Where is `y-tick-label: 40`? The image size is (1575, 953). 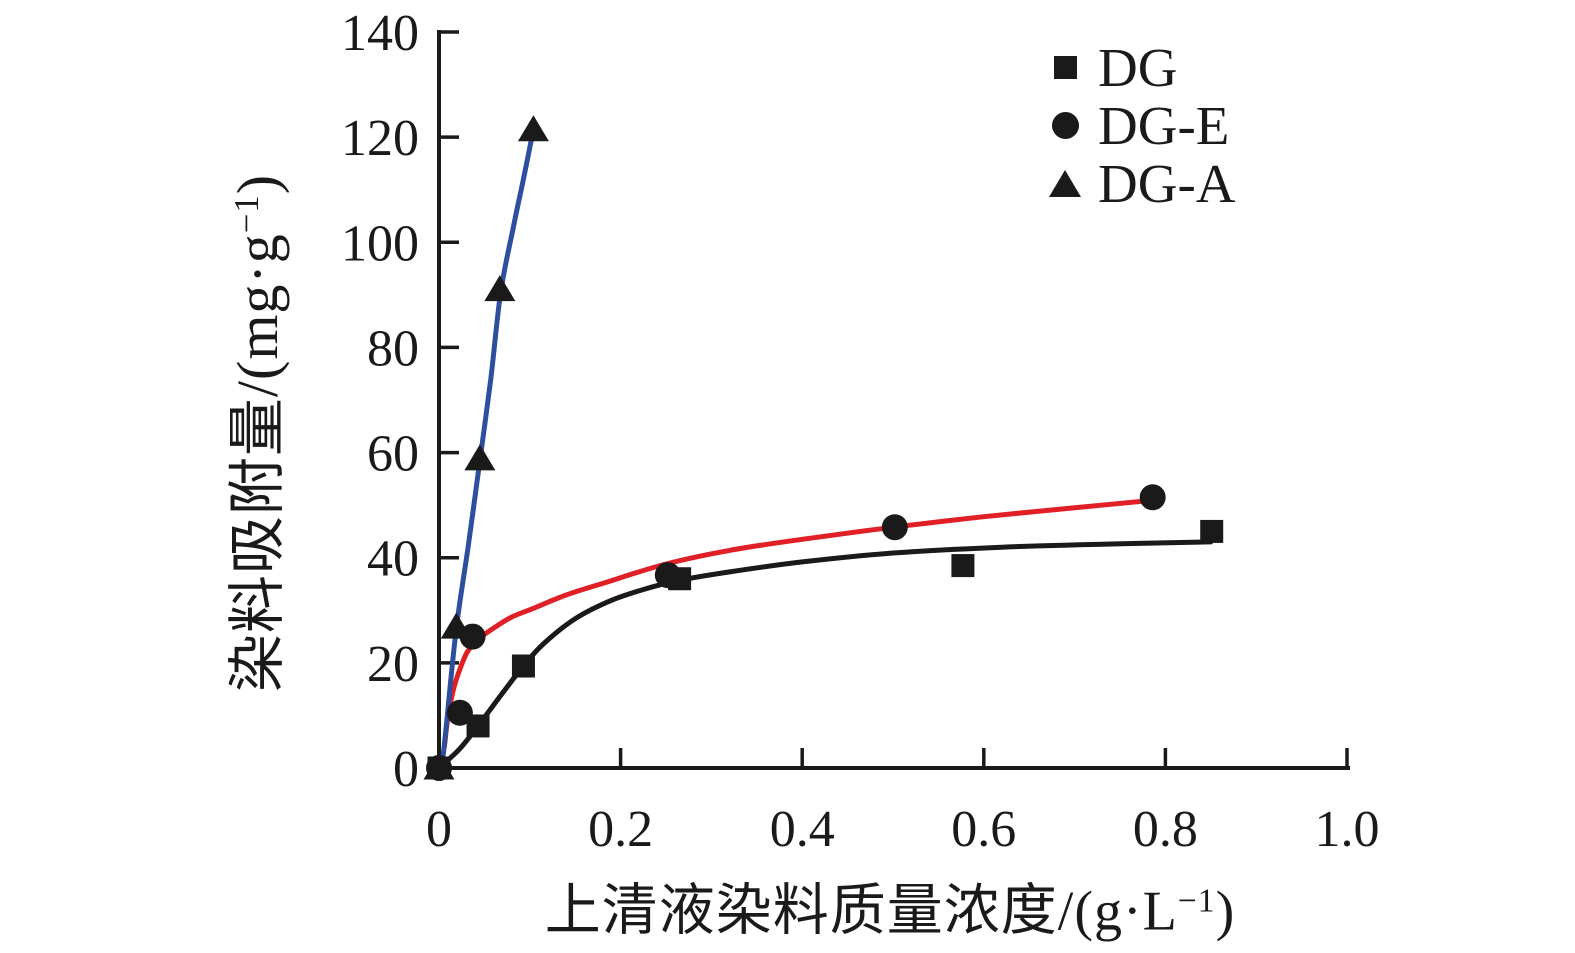 y-tick-label: 40 is located at coordinates (393, 559).